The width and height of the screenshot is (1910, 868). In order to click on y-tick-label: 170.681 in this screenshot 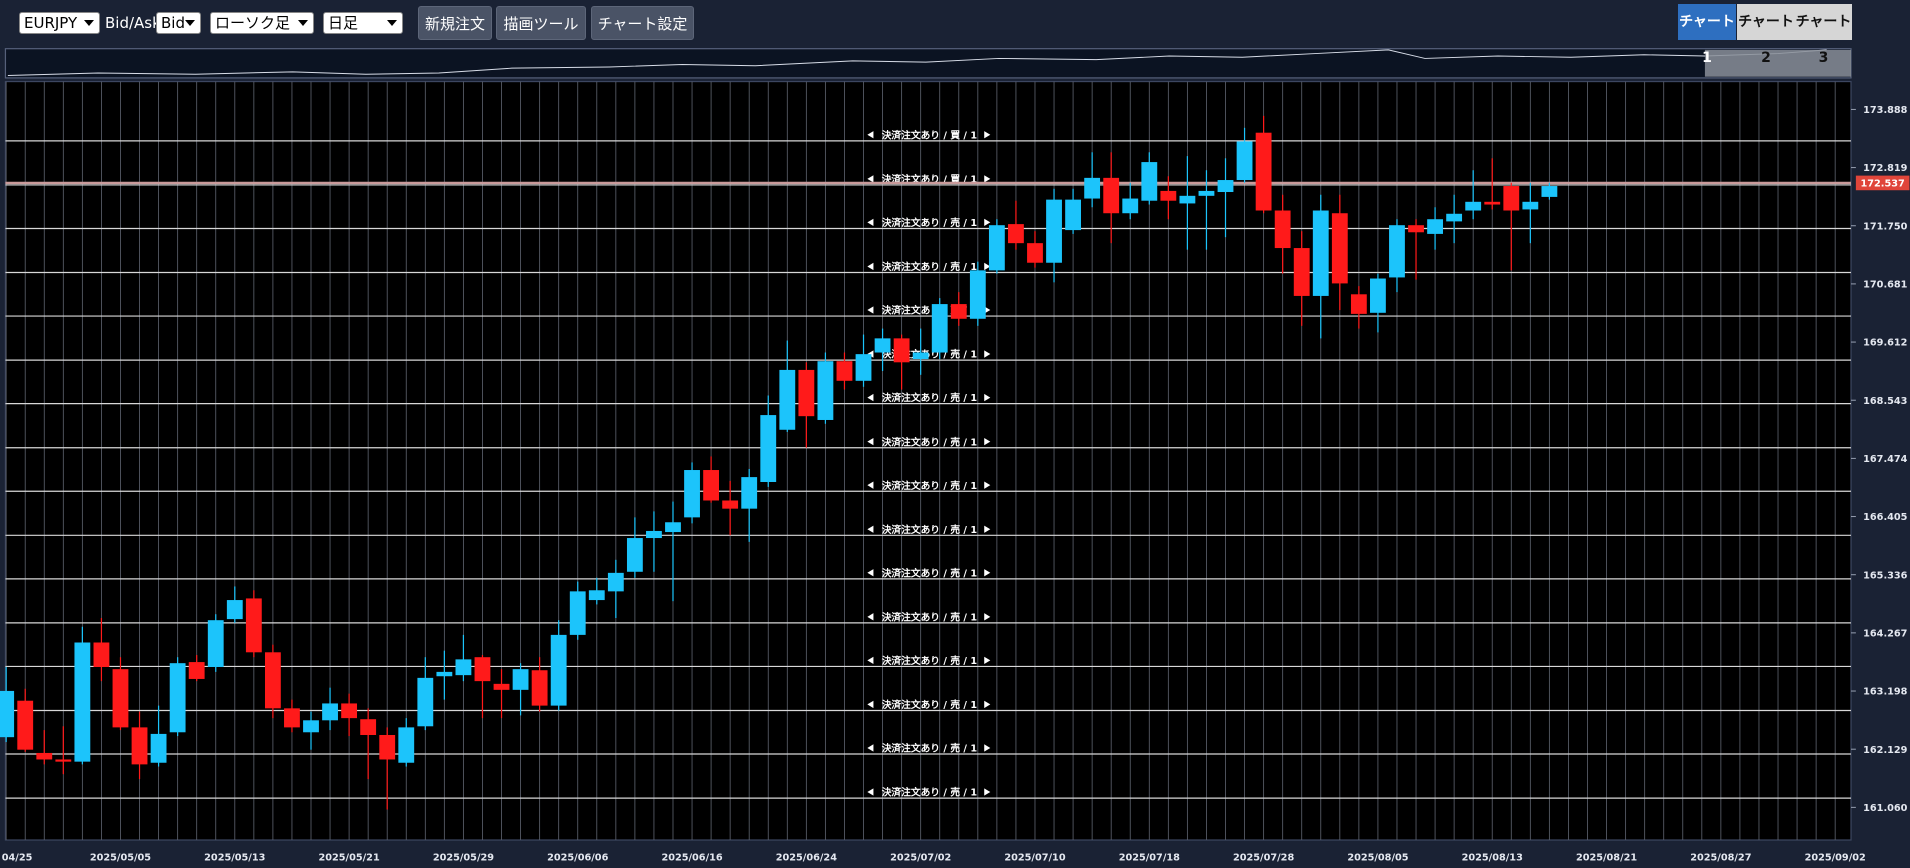, I will do `click(1885, 285)`.